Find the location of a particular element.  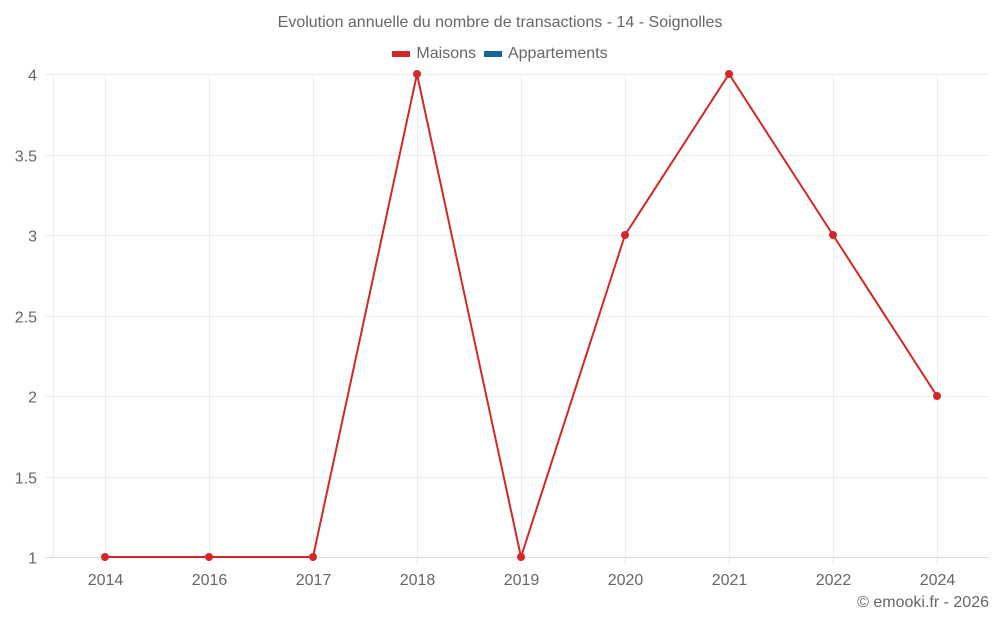

x-tick-label: 2024 is located at coordinates (938, 580).